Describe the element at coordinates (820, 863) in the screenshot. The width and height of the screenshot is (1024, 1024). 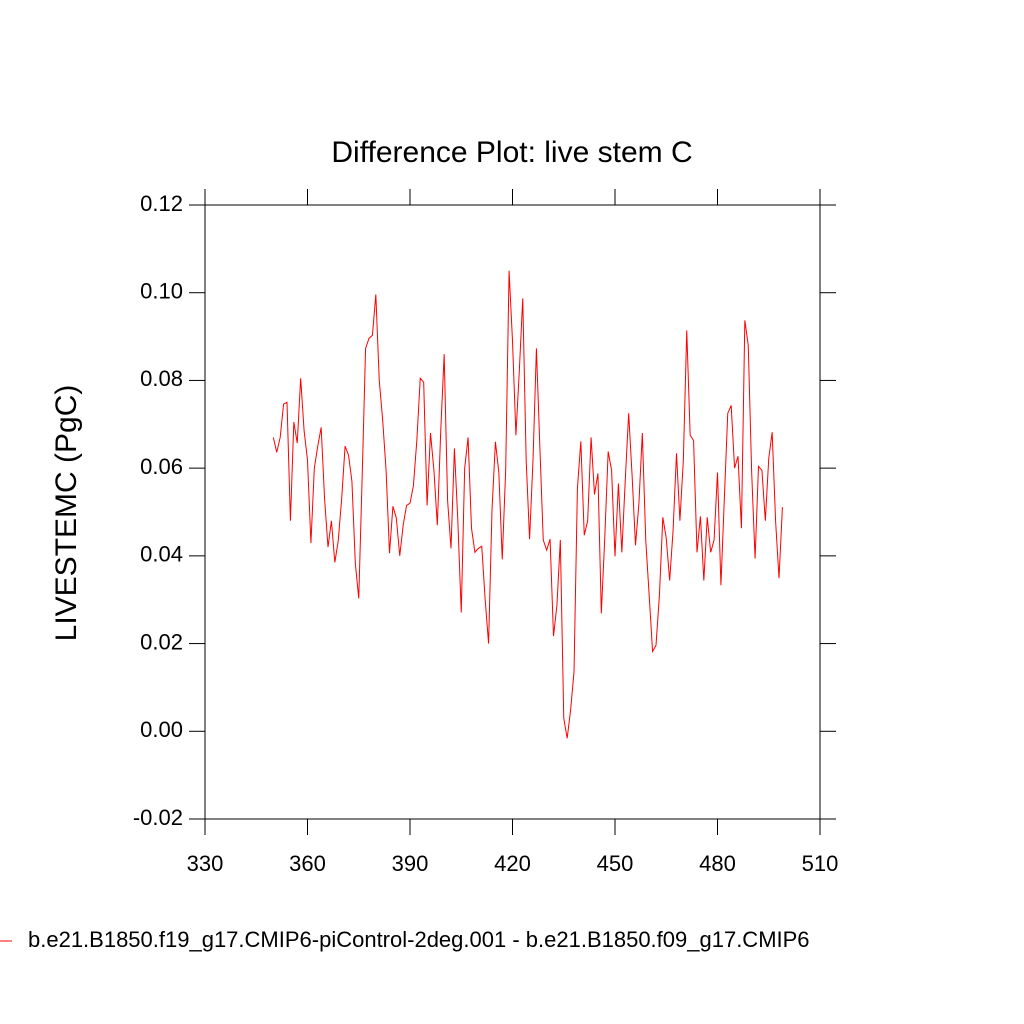
I see `x-tick-label: 510` at that location.